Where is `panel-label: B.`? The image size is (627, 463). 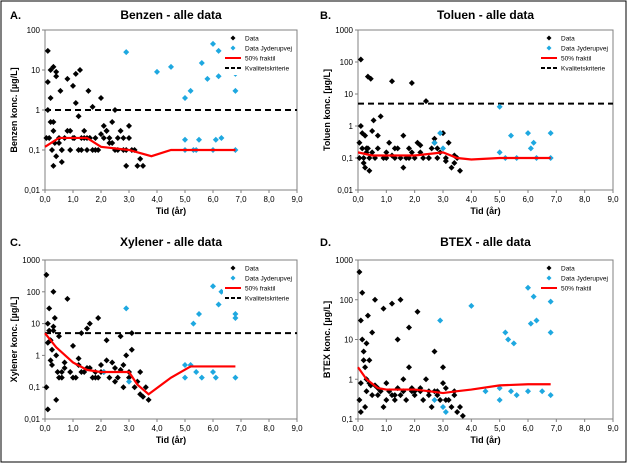 panel-label: B. is located at coordinates (325, 16).